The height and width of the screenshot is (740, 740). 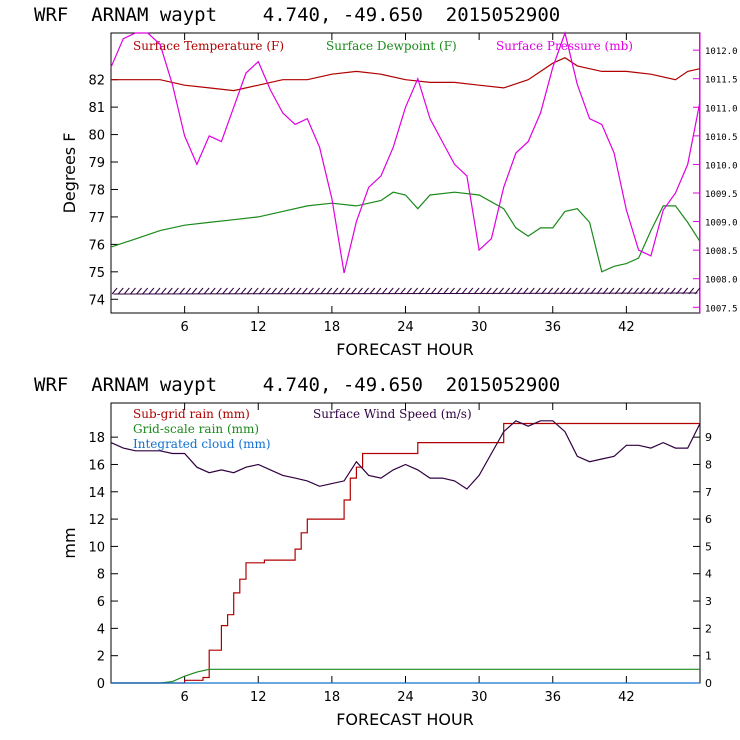 What do you see at coordinates (700, 173) in the screenshot?
I see `panel1-right-axis-line` at bounding box center [700, 173].